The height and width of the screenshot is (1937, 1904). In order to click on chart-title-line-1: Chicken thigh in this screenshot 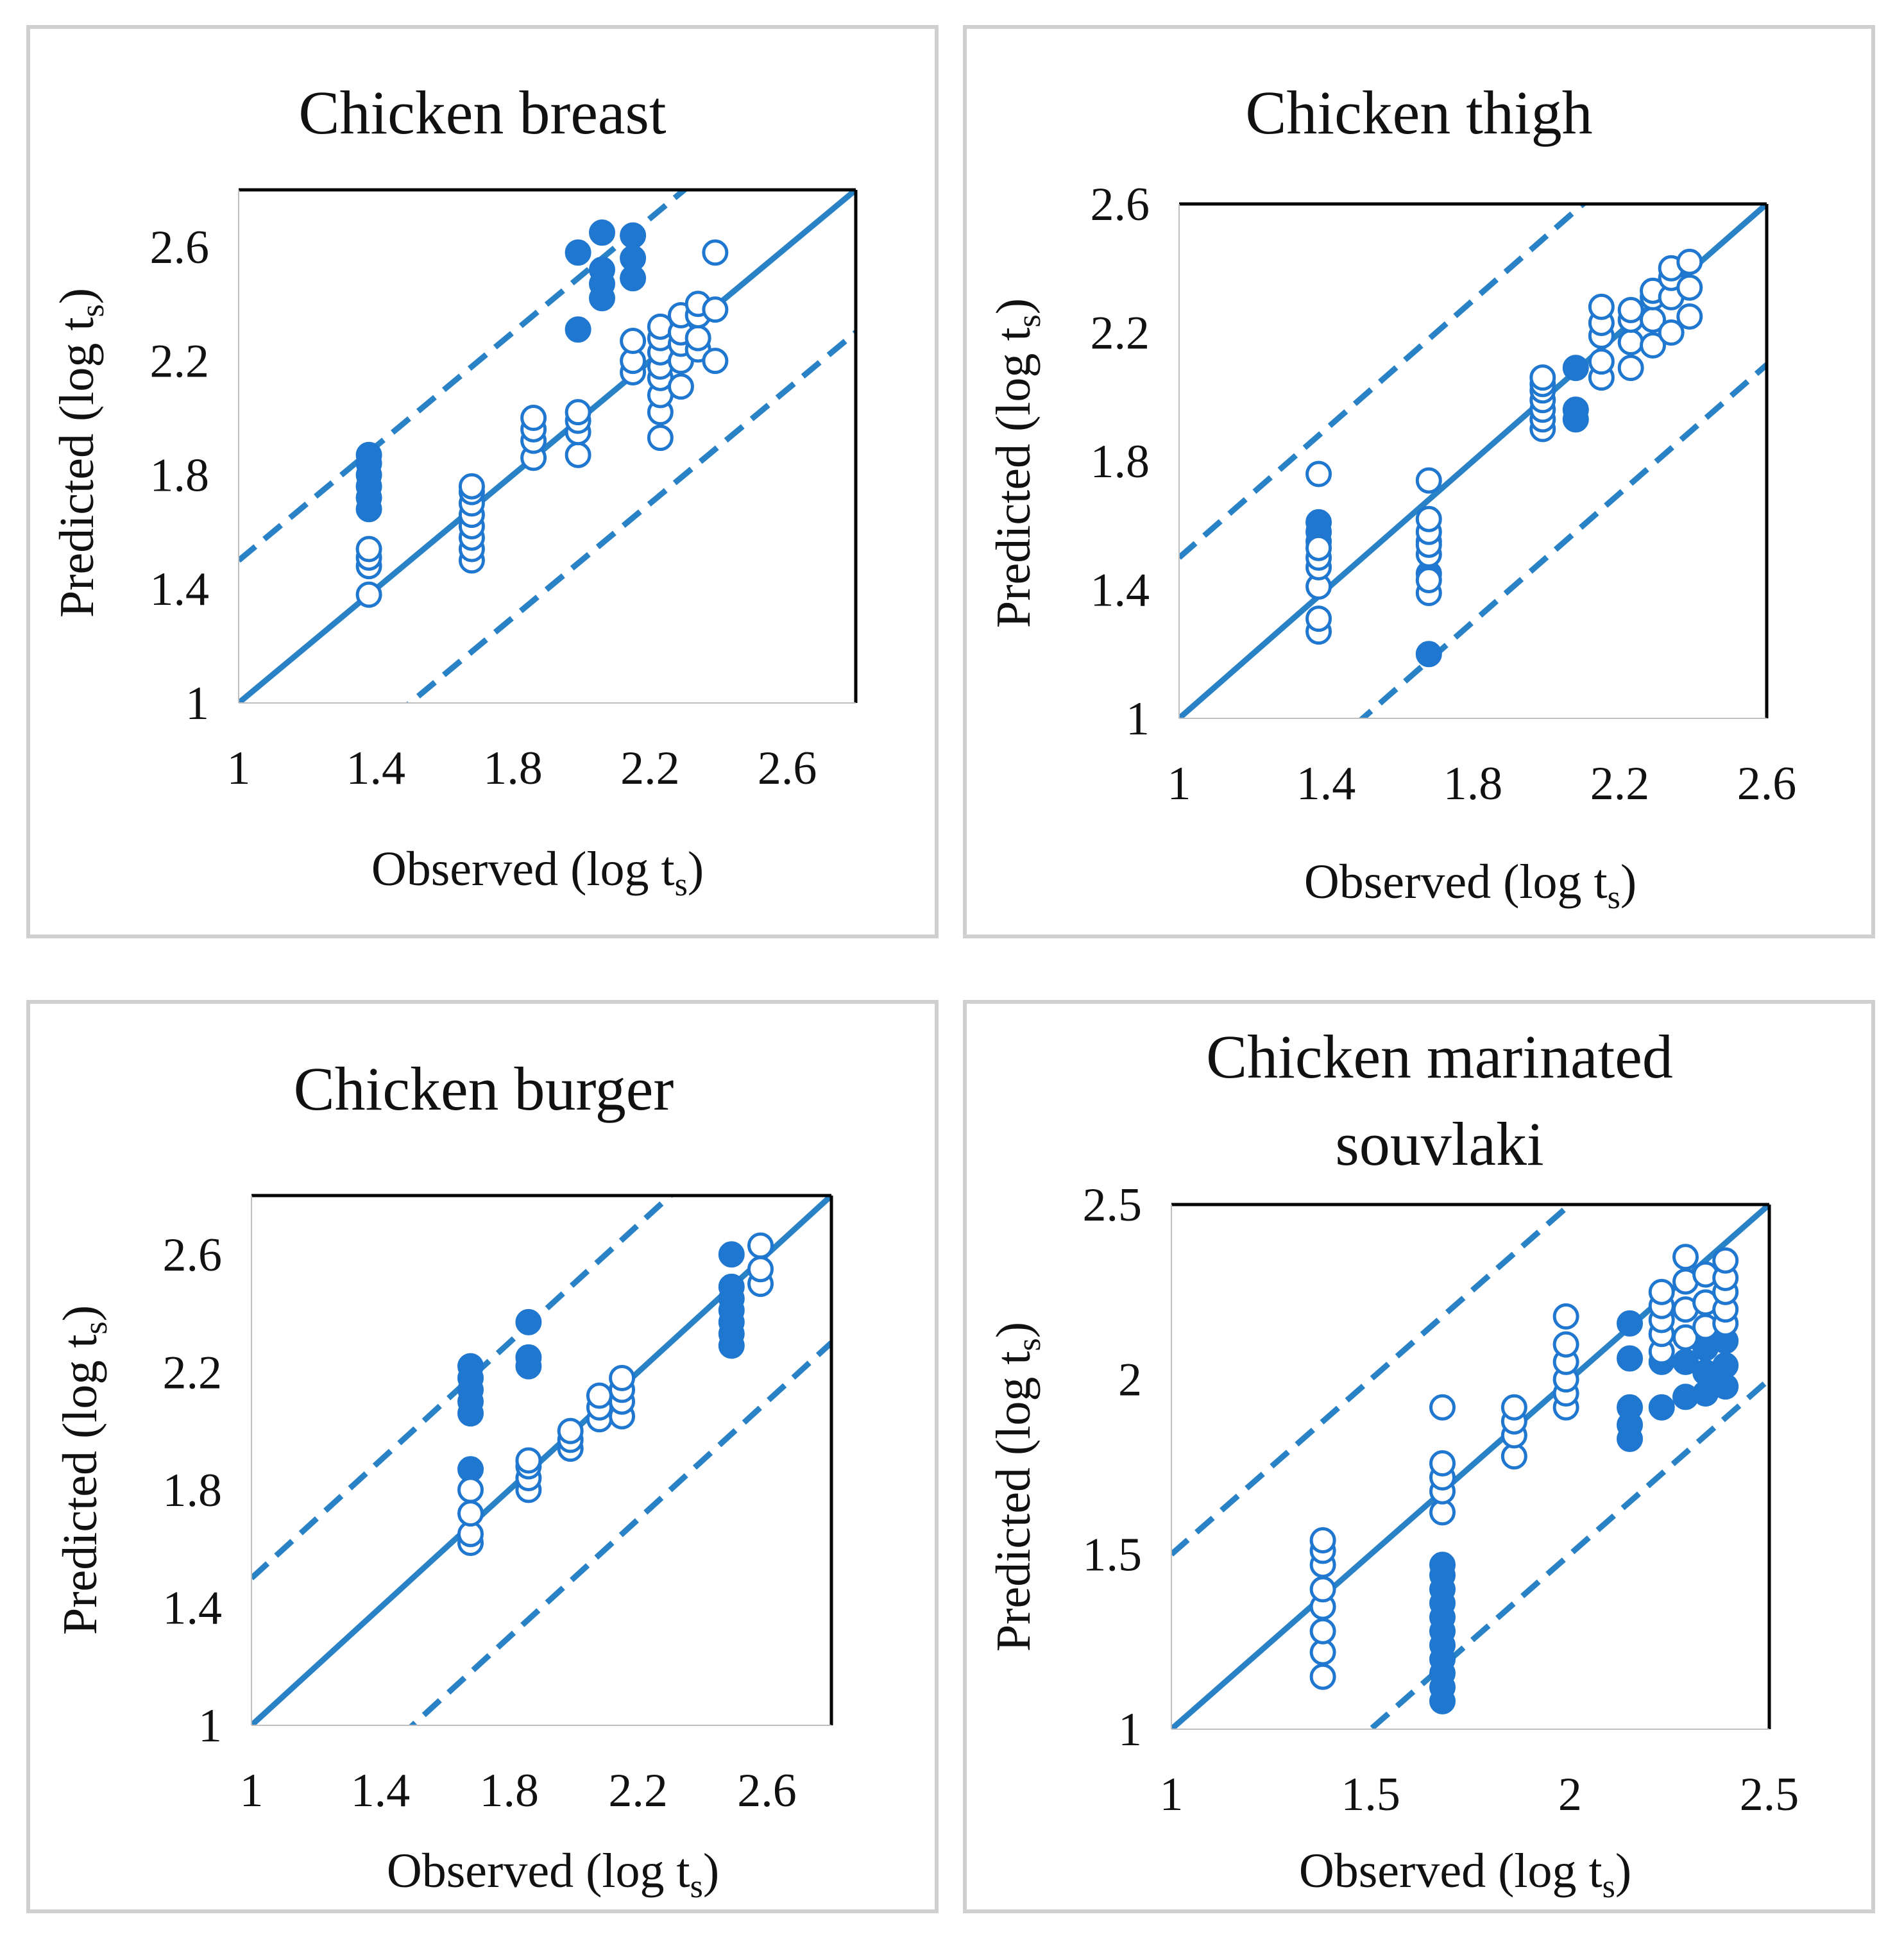, I will do `click(1418, 112)`.